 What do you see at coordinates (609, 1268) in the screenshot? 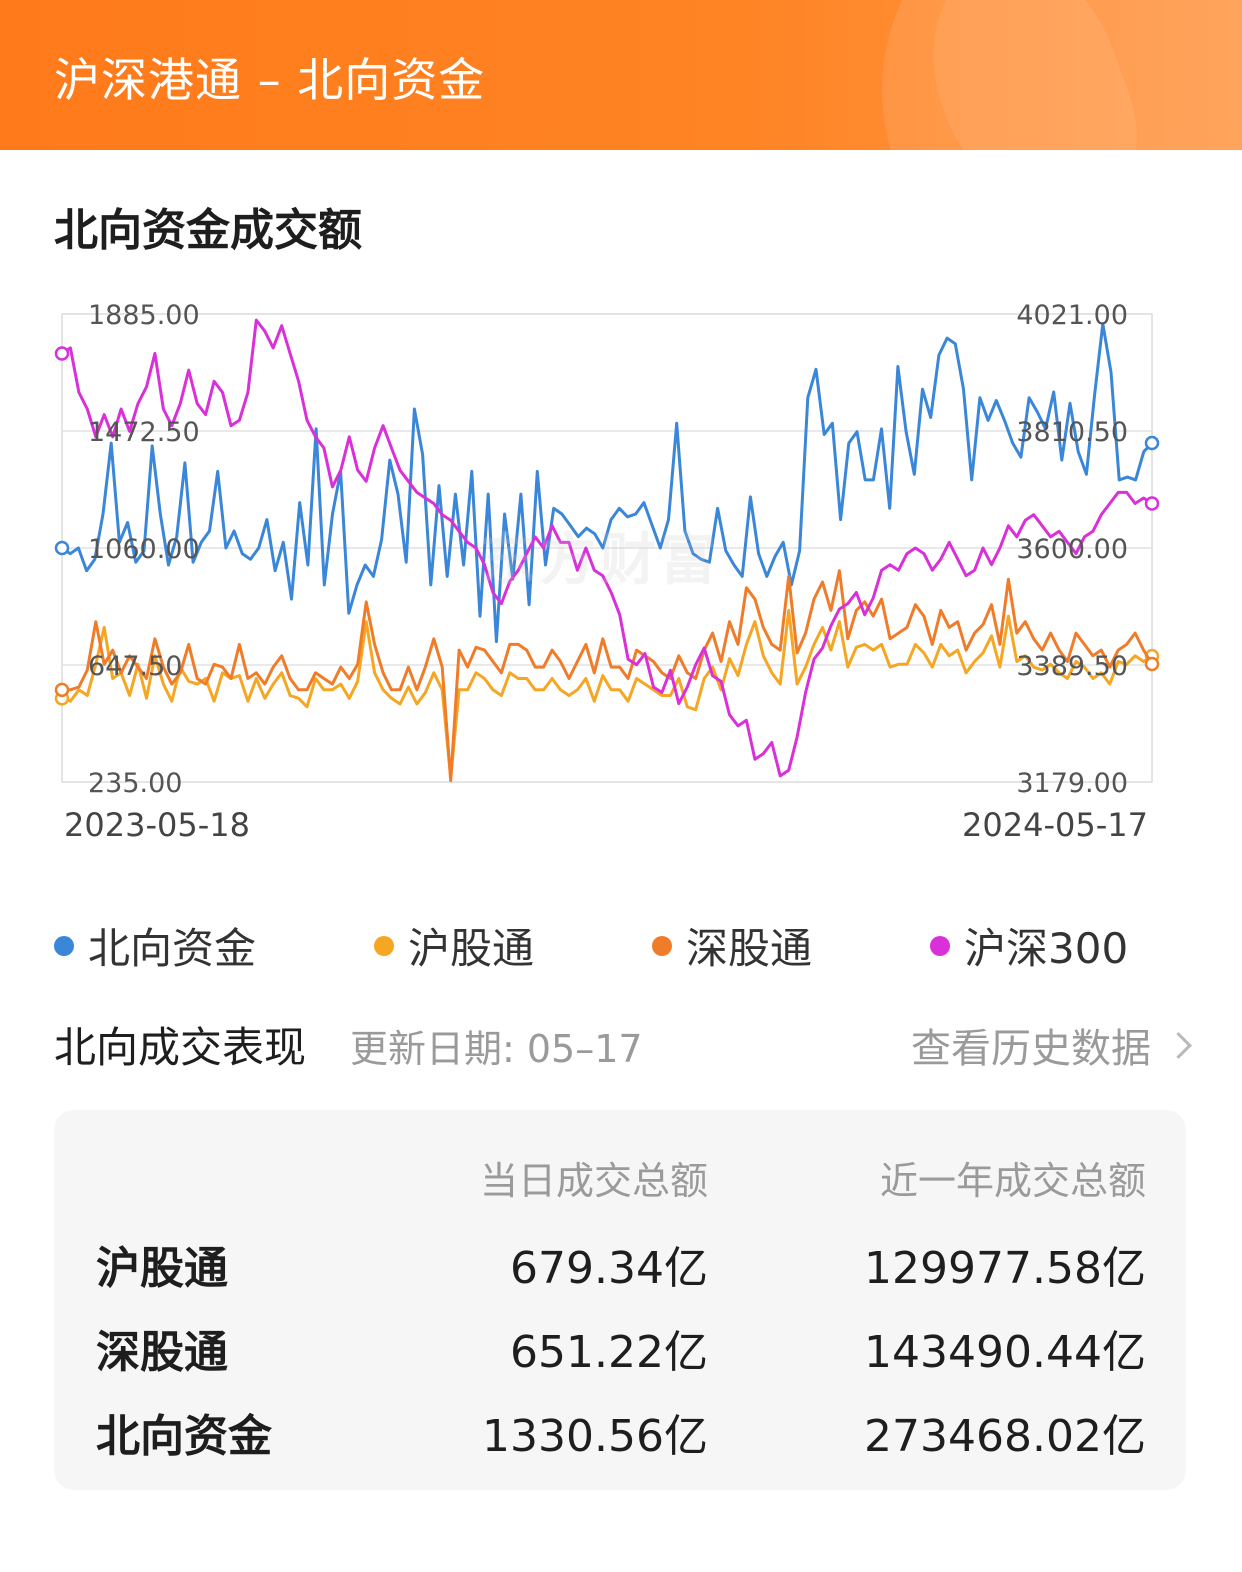
I see `daily-value-sh-connect: 679.34亿` at bounding box center [609, 1268].